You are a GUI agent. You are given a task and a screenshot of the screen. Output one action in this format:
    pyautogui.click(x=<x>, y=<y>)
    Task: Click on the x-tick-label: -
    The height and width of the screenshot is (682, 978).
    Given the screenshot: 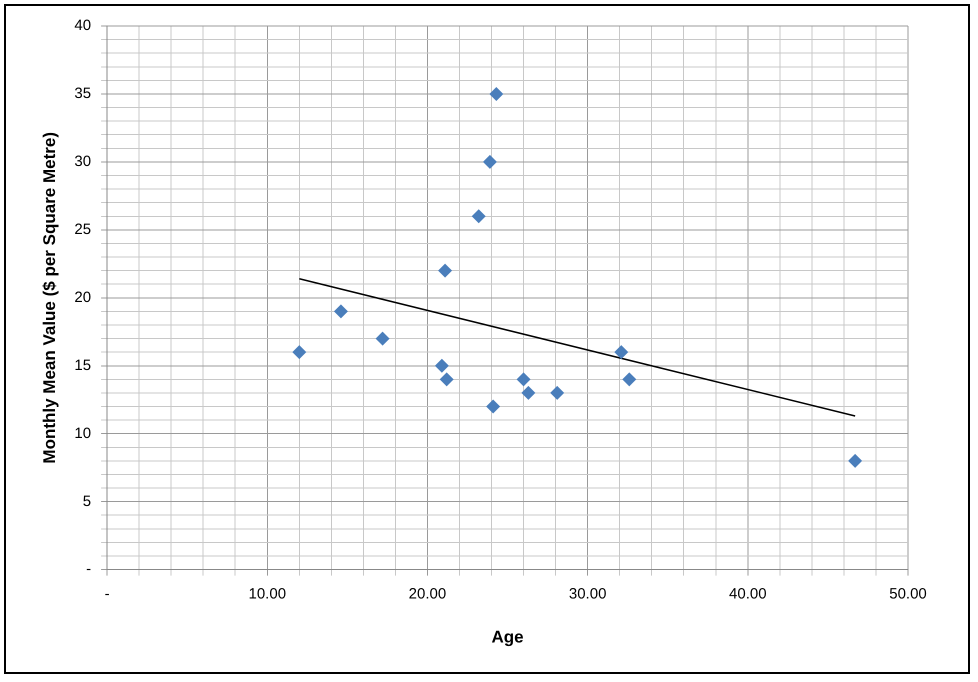 What is the action you would take?
    pyautogui.click(x=107, y=594)
    